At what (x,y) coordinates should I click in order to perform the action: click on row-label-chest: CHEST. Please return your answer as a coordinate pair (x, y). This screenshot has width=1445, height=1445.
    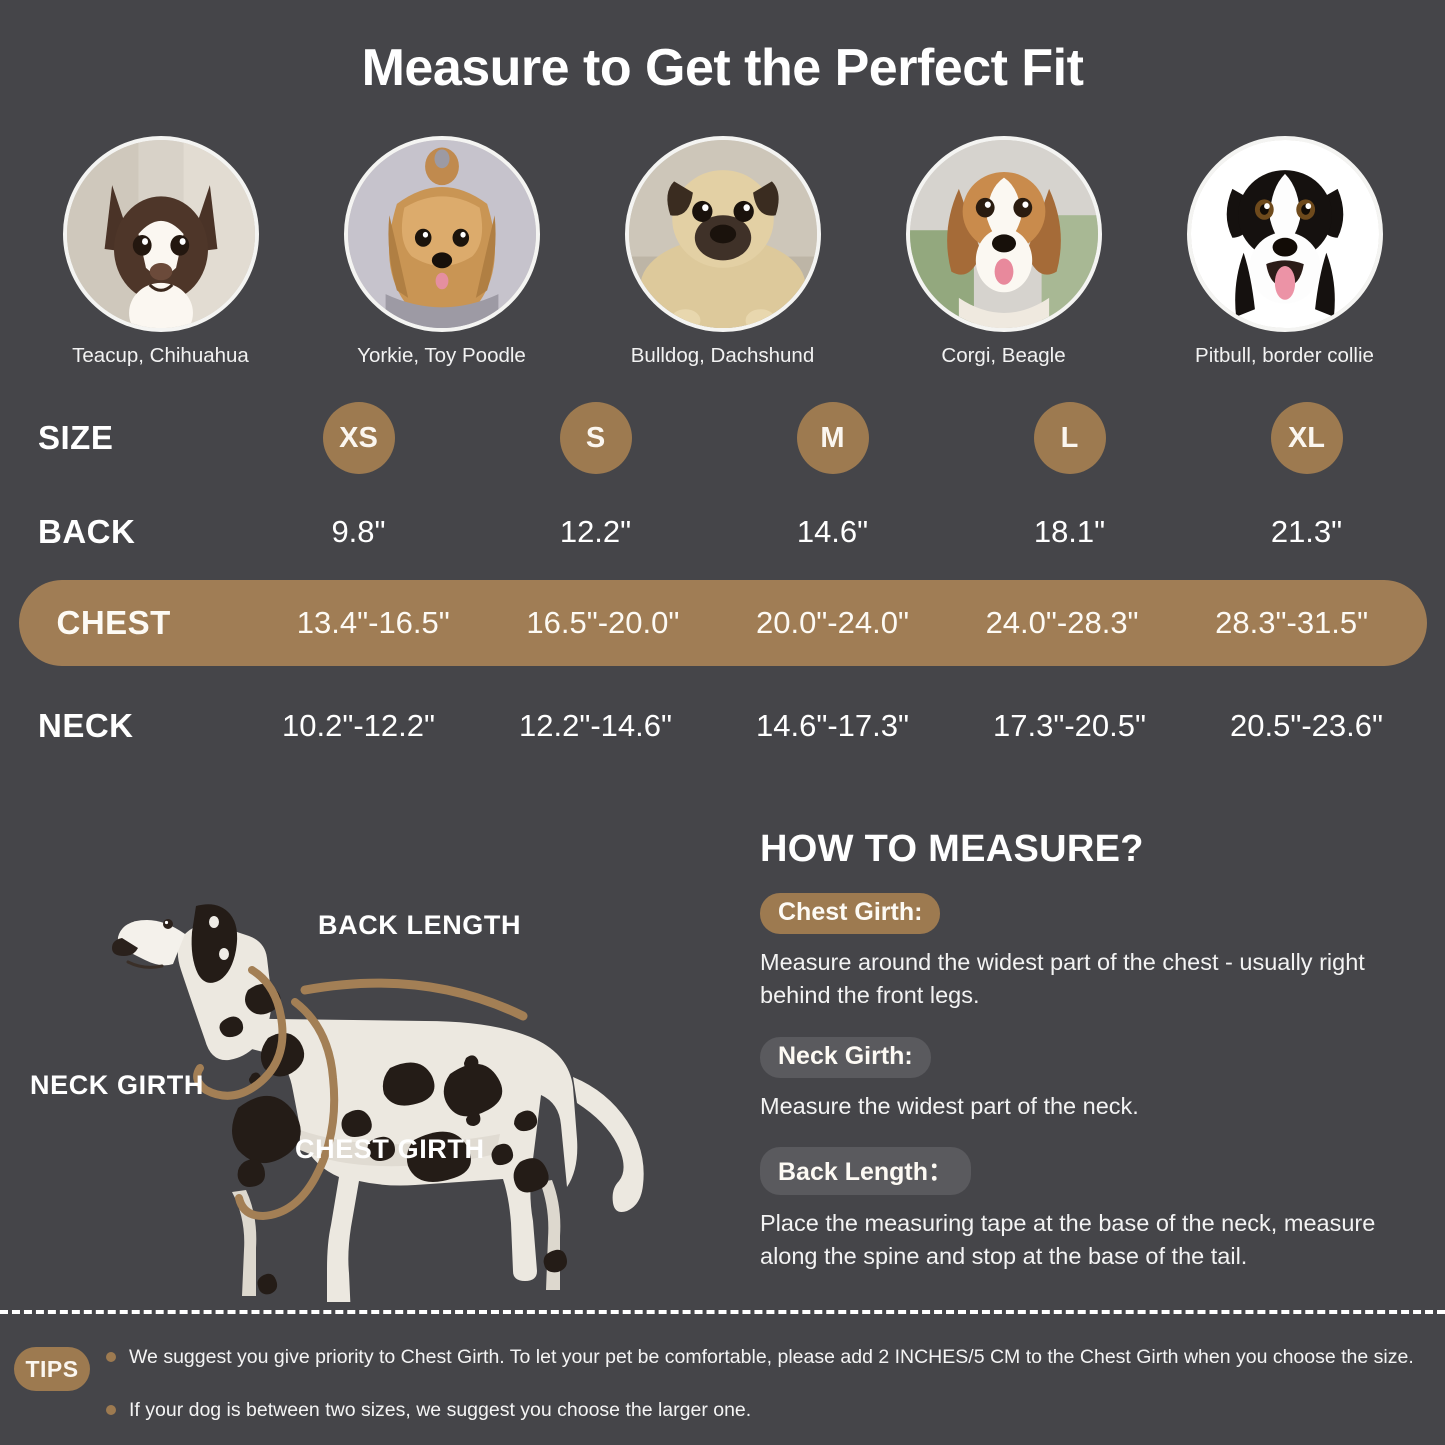
    Looking at the image, I should click on (113, 622).